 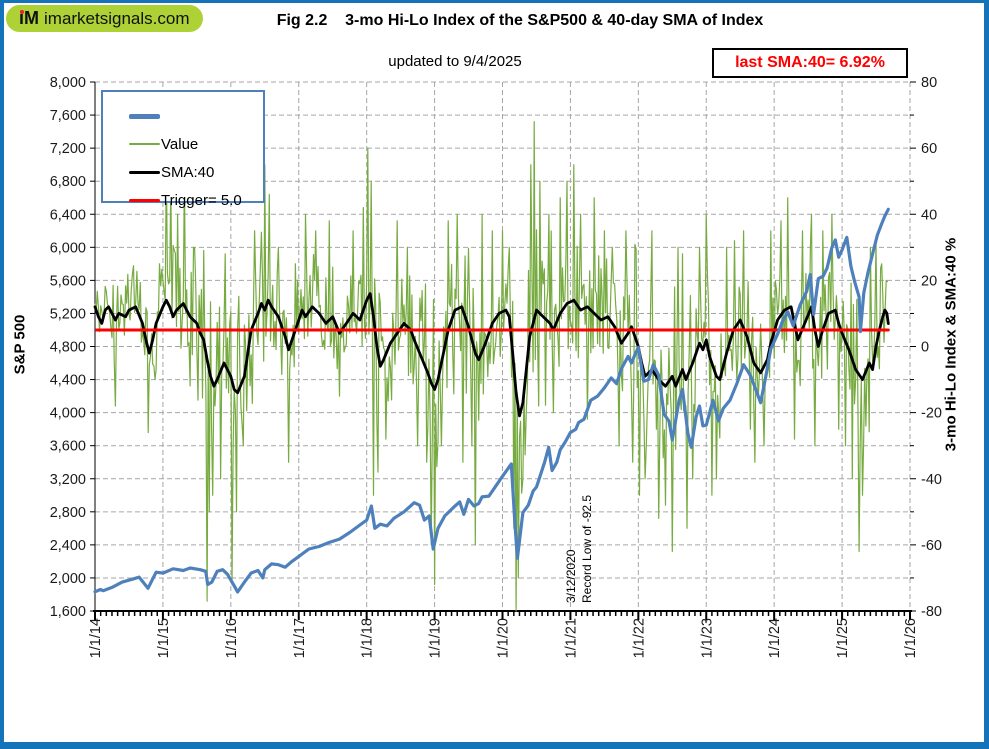 What do you see at coordinates (183, 172) in the screenshot?
I see `legend-item-sma40: SMA:40` at bounding box center [183, 172].